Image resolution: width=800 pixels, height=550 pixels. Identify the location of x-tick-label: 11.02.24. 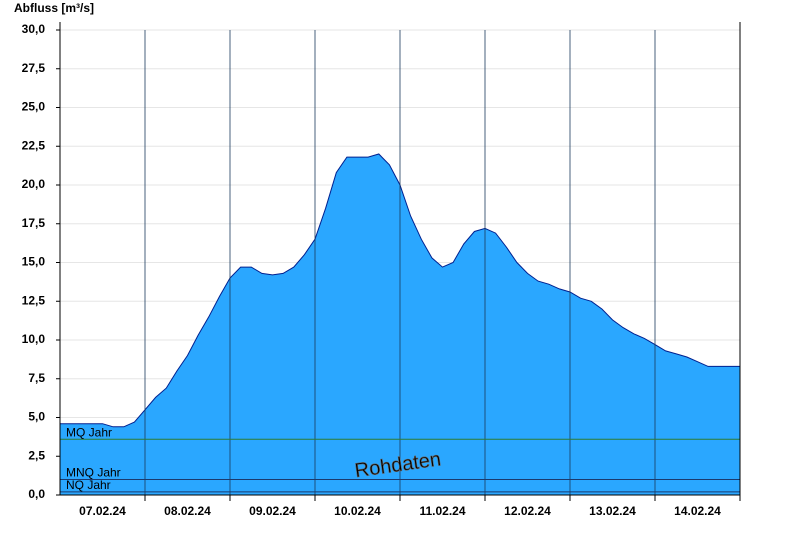
(442, 511).